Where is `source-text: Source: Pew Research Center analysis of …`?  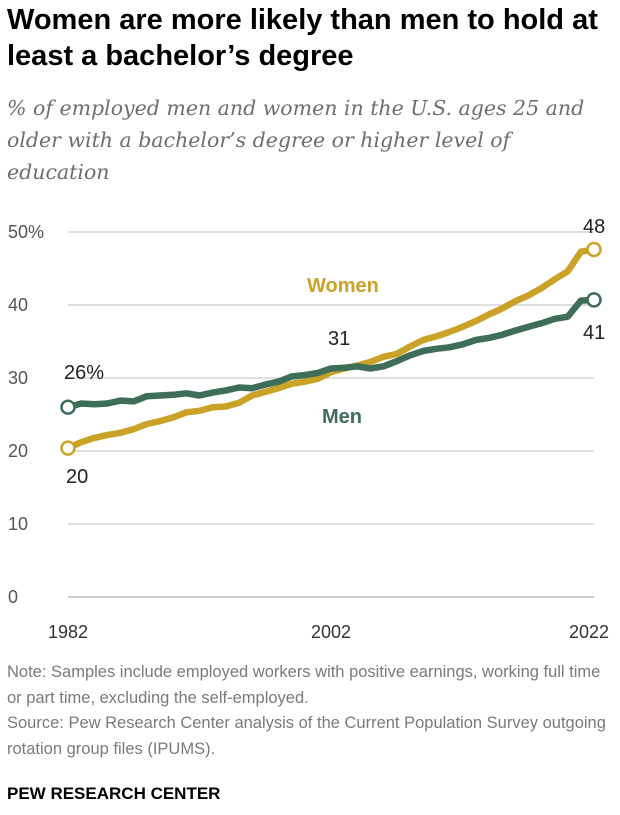
source-text: Source: Pew Research Center analysis of … is located at coordinates (306, 736).